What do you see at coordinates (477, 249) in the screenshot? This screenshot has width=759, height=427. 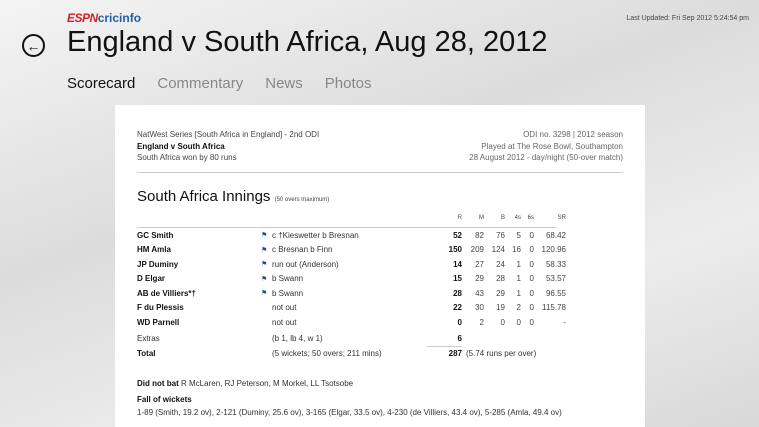 I see `stat-m: 209` at bounding box center [477, 249].